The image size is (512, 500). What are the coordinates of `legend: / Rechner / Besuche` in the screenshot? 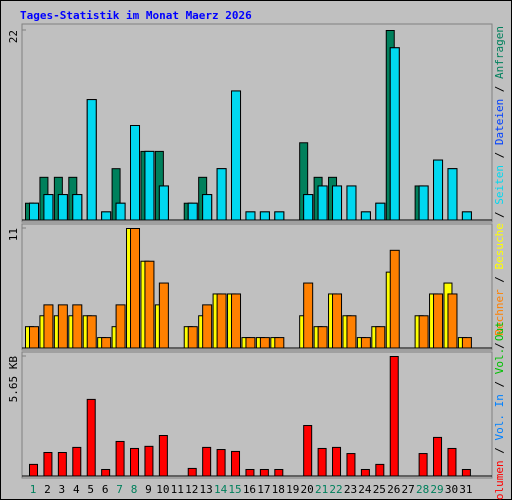 It's located at (499, 286).